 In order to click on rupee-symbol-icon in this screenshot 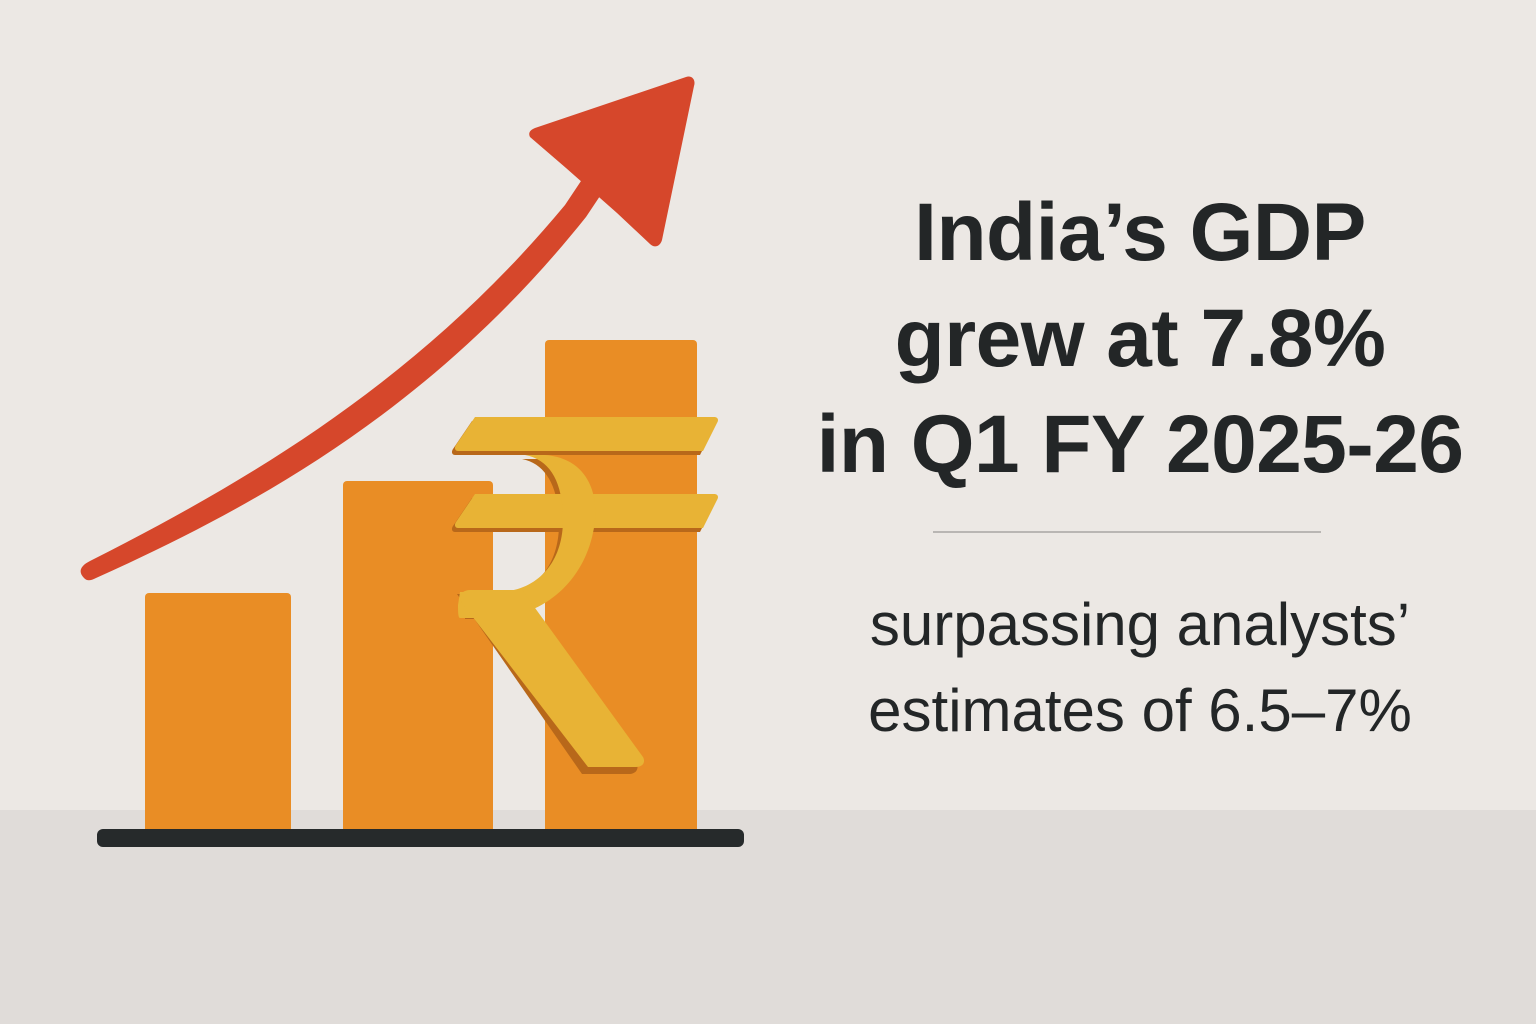, I will do `click(584, 595)`.